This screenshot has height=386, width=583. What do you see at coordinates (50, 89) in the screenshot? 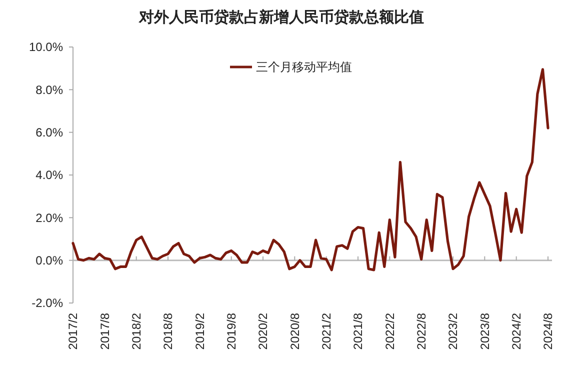
I see `y-tick-label: 8.0%` at bounding box center [50, 89].